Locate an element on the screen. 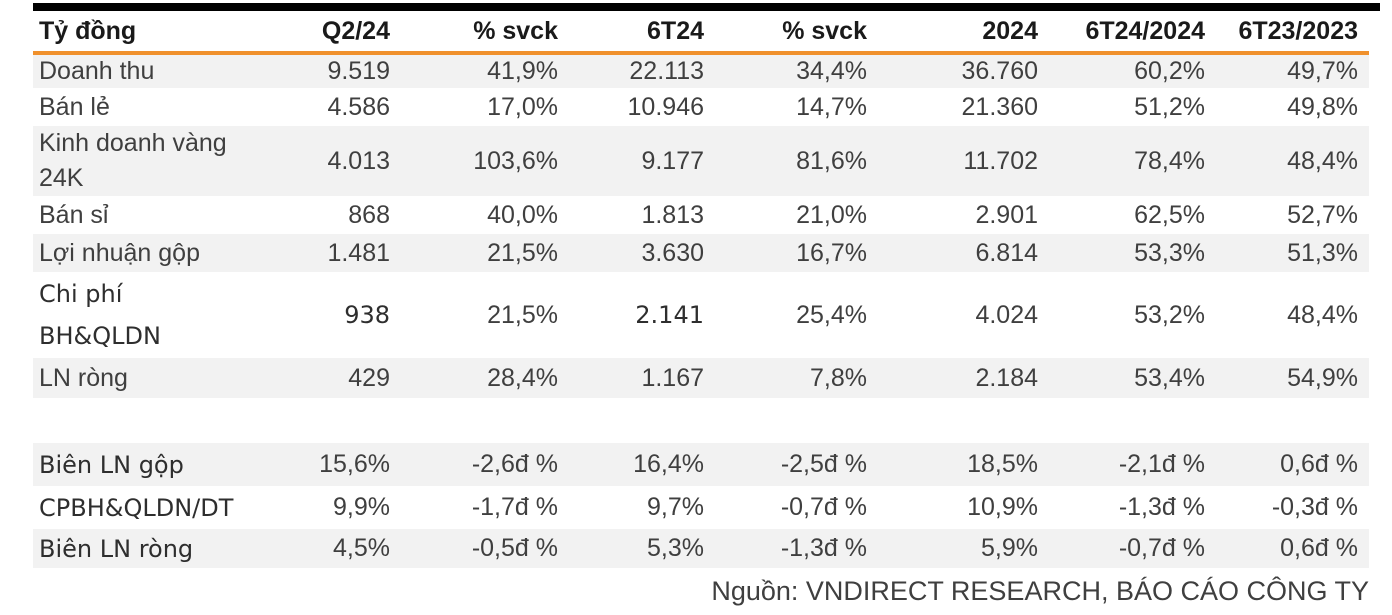  cell-value: 9,7% is located at coordinates (675, 507).